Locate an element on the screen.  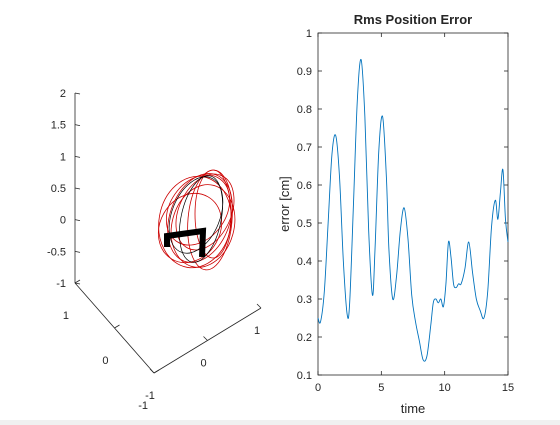
chart-title: Rms Position Error is located at coordinates (413, 19).